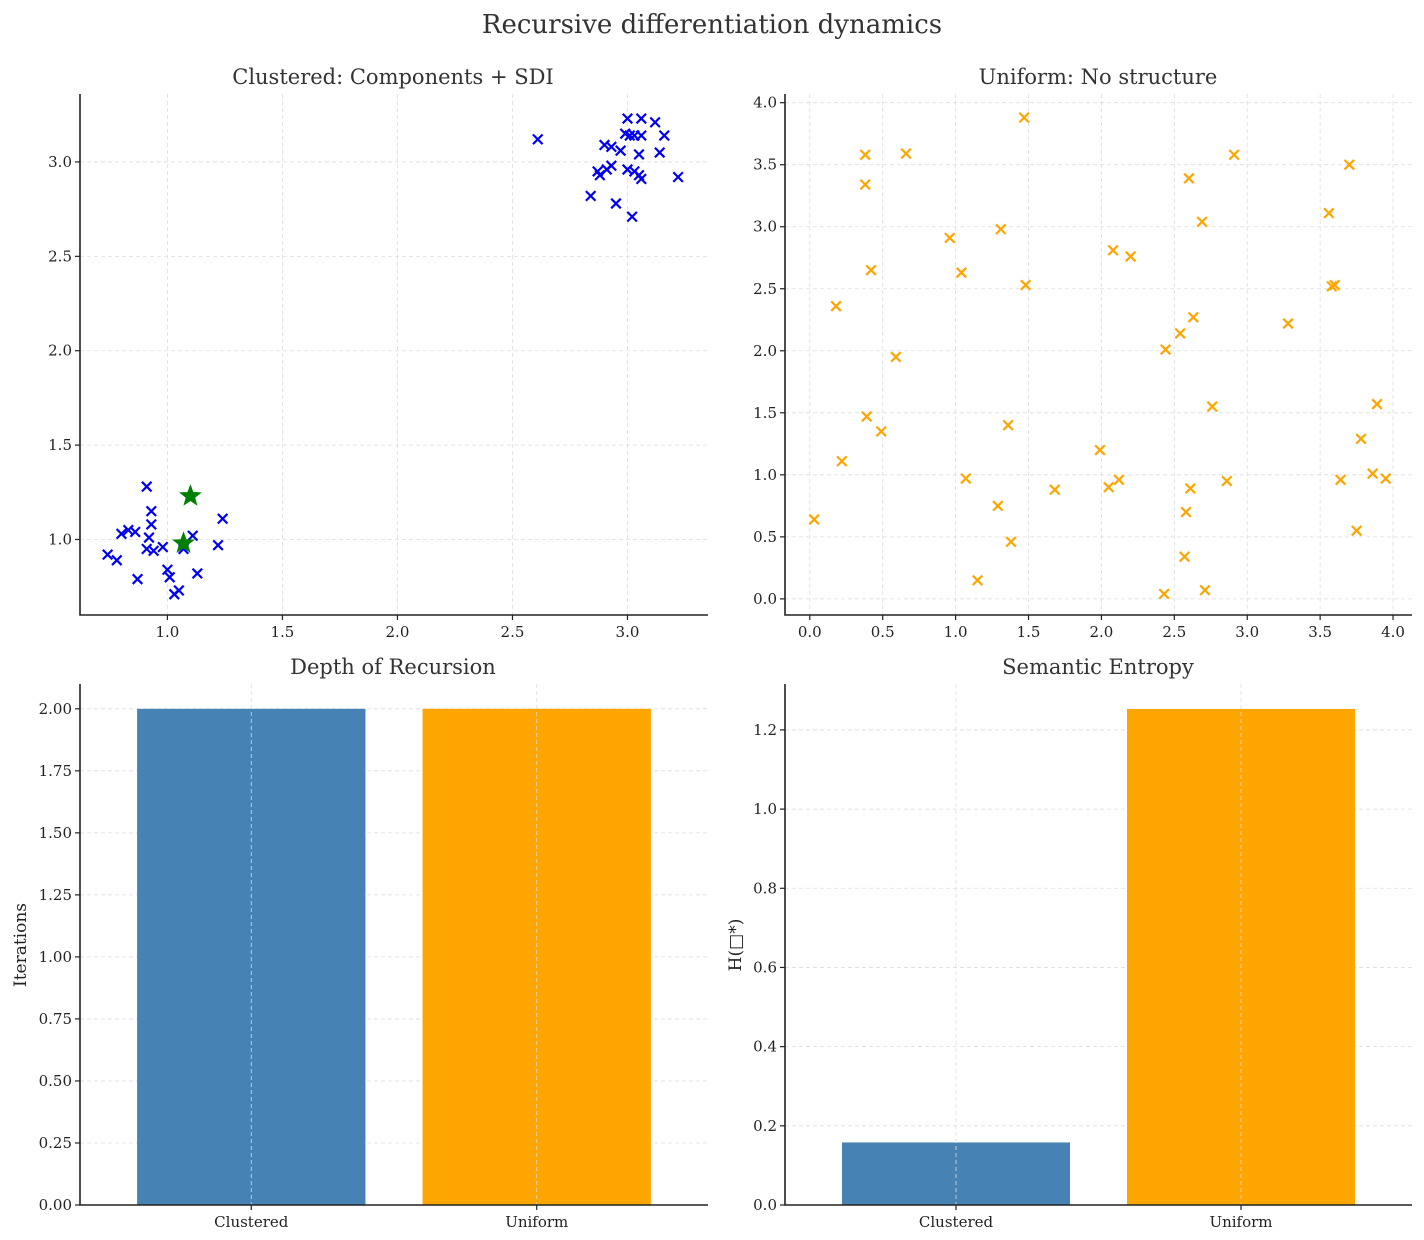  I want to click on uniform-y-tick-label: 1.5, so click(765, 413).